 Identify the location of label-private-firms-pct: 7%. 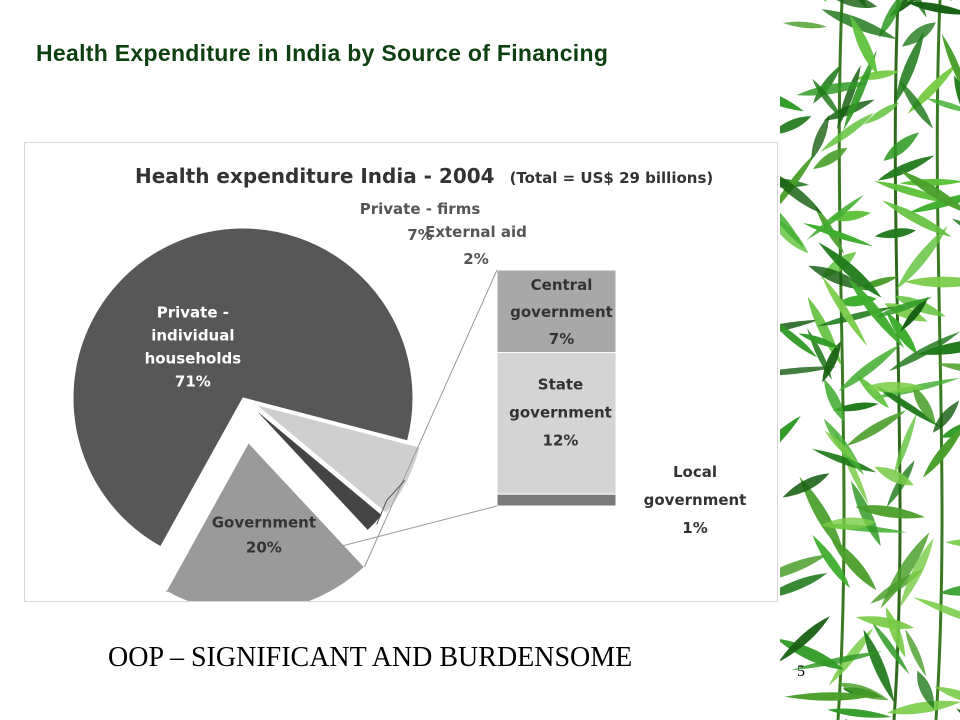
(419, 235).